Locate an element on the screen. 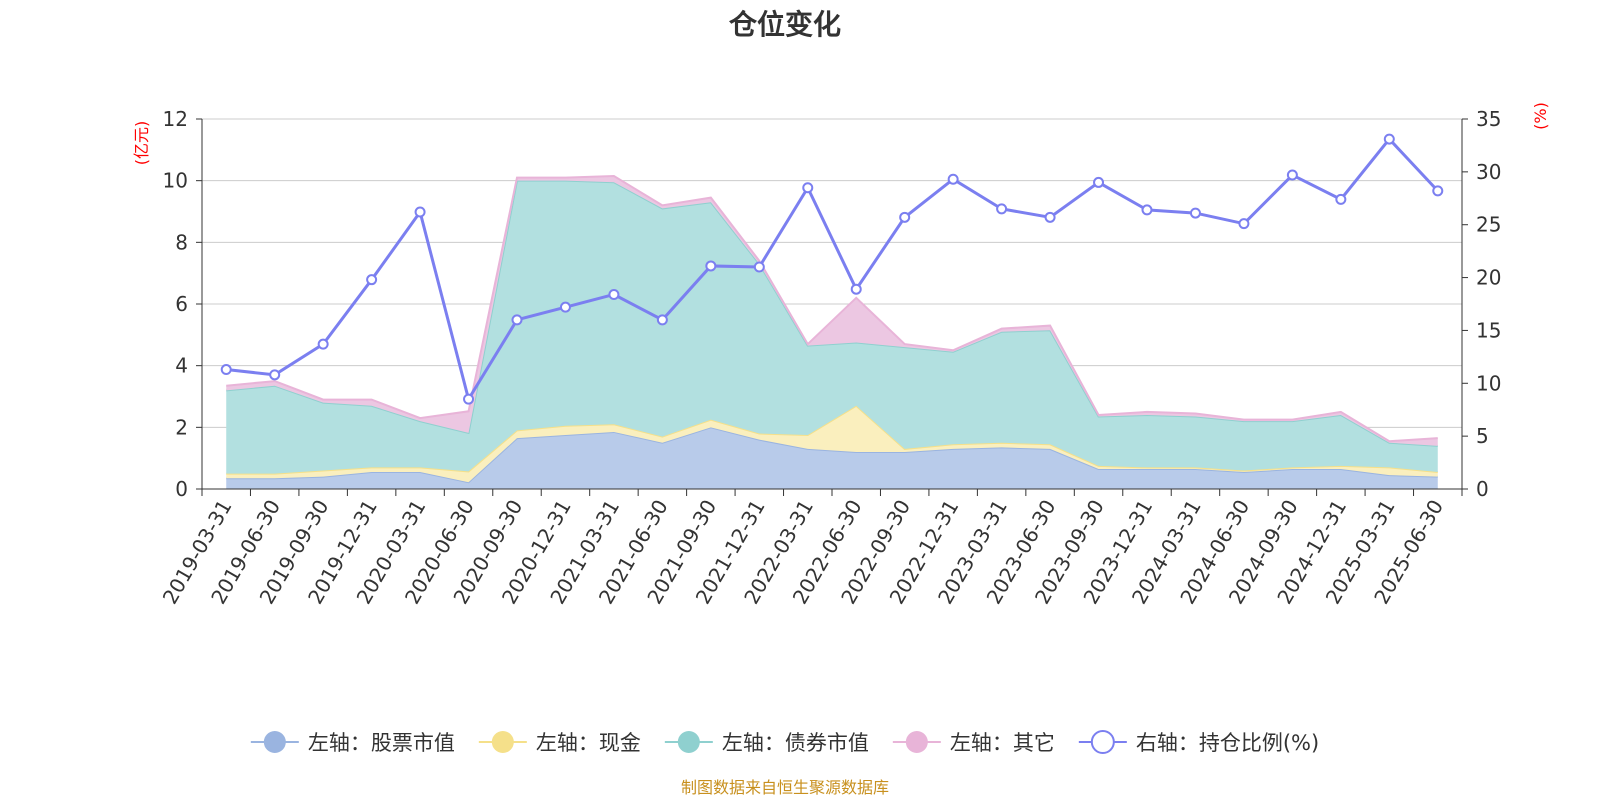  left-axis-tick-label: 2 is located at coordinates (181, 427).